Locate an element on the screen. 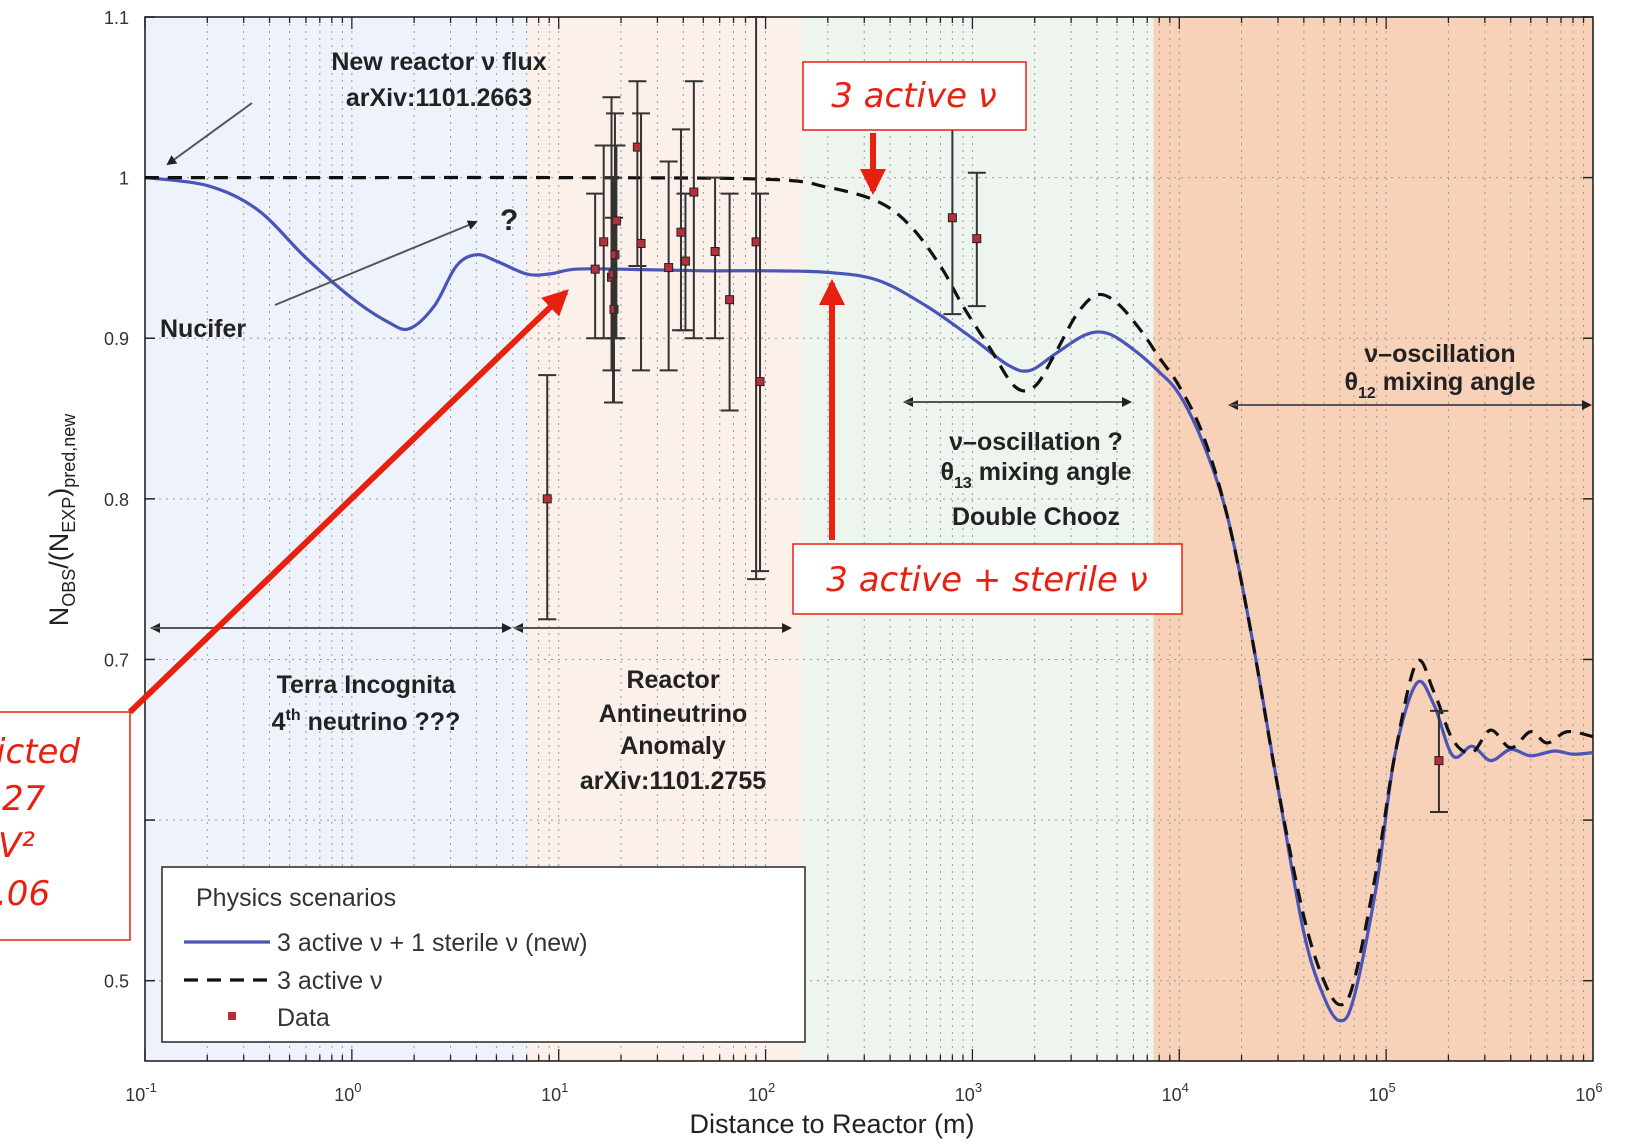 The width and height of the screenshot is (1629, 1148). osc12-label-line2: θ12 mixing angle is located at coordinates (1439, 385).